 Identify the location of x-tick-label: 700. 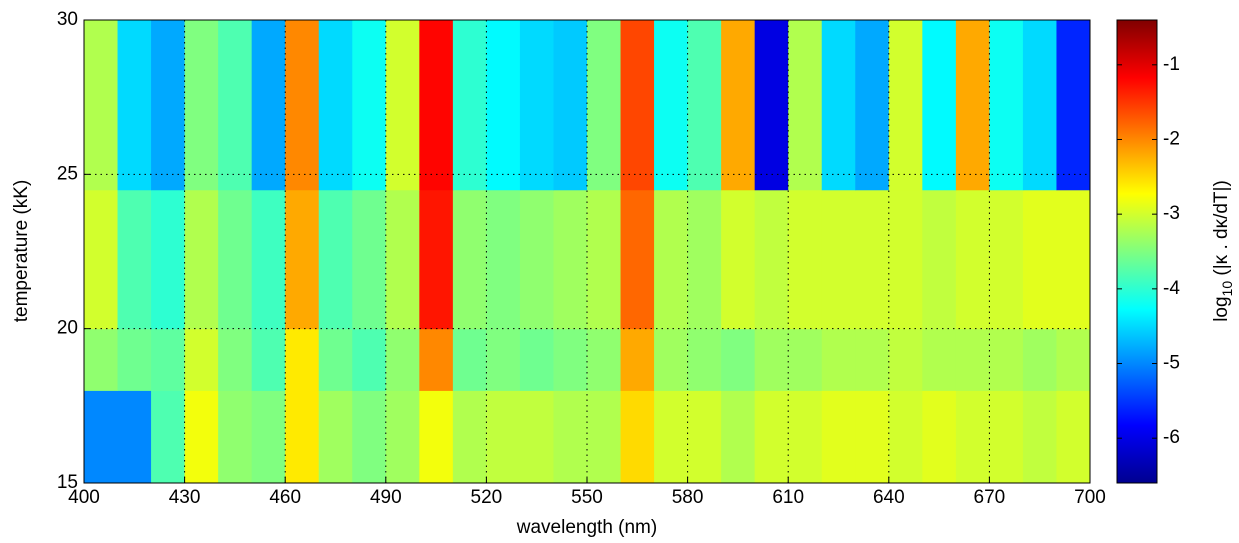
(1090, 497).